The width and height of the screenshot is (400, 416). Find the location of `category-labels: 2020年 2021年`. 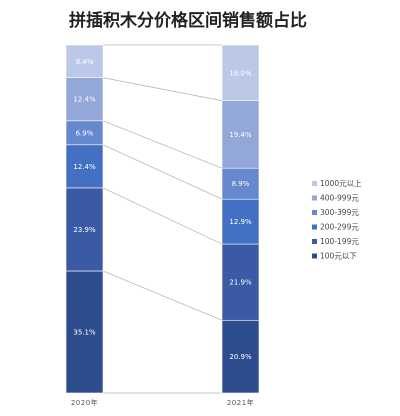

category-labels: 2020年 2021年 is located at coordinates (162, 402).